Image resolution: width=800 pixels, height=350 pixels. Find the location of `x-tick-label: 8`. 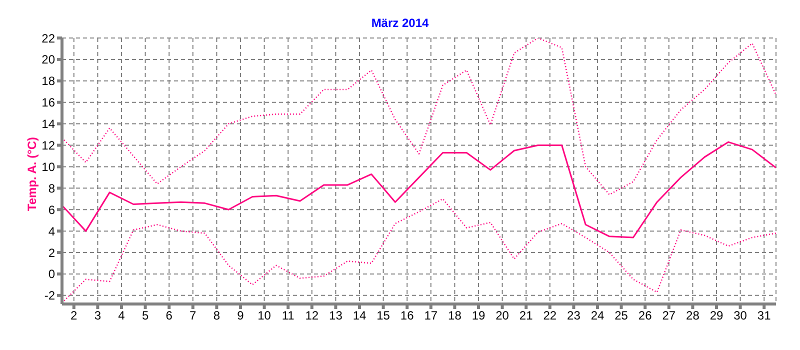

x-tick-label: 8 is located at coordinates (216, 315).